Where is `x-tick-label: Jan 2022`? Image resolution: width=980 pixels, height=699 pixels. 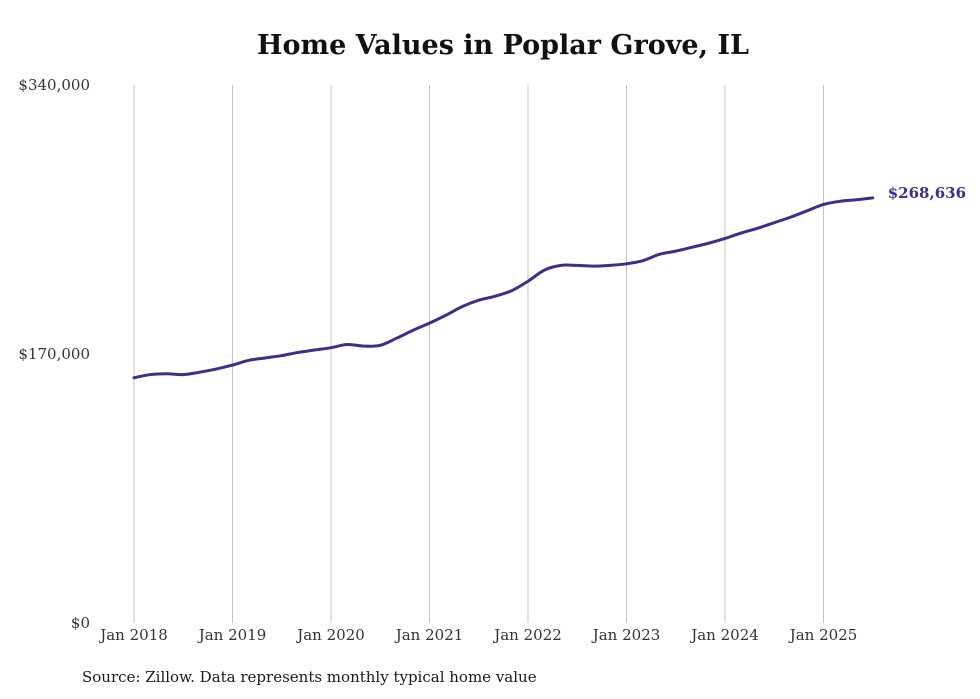
x-tick-label: Jan 2022 is located at coordinates (527, 635).